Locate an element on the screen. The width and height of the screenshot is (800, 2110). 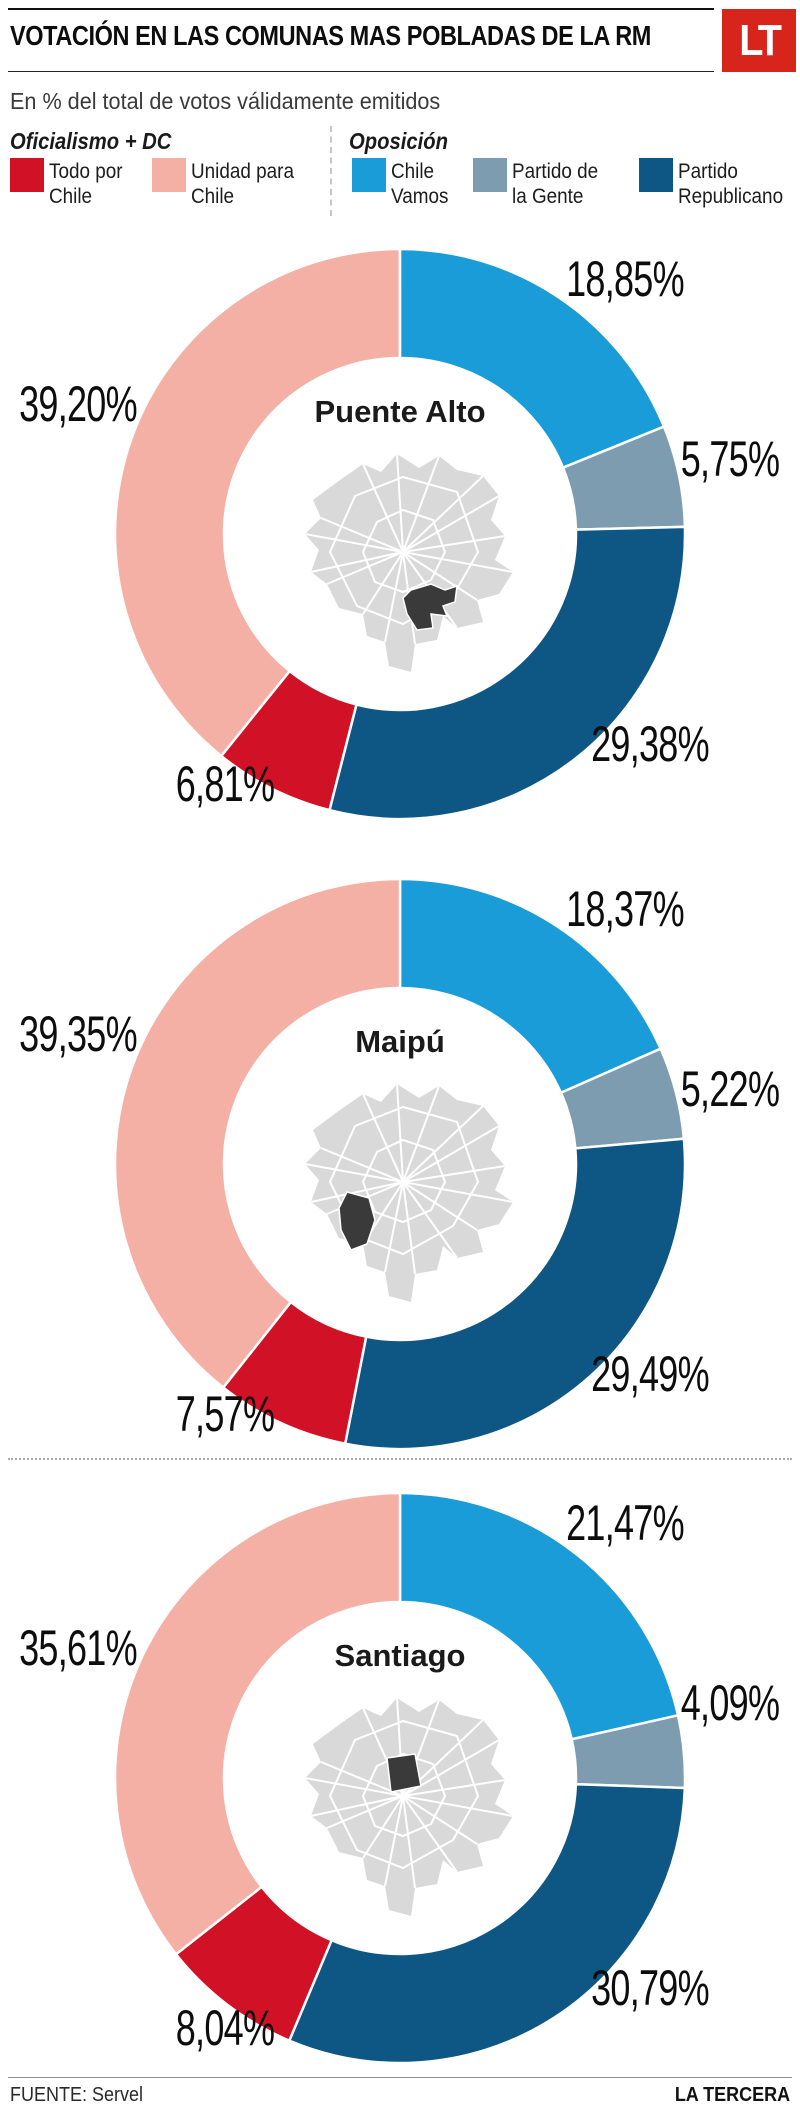
slice-value-label-unidad-para-chile: 39,35% is located at coordinates (78, 1034).